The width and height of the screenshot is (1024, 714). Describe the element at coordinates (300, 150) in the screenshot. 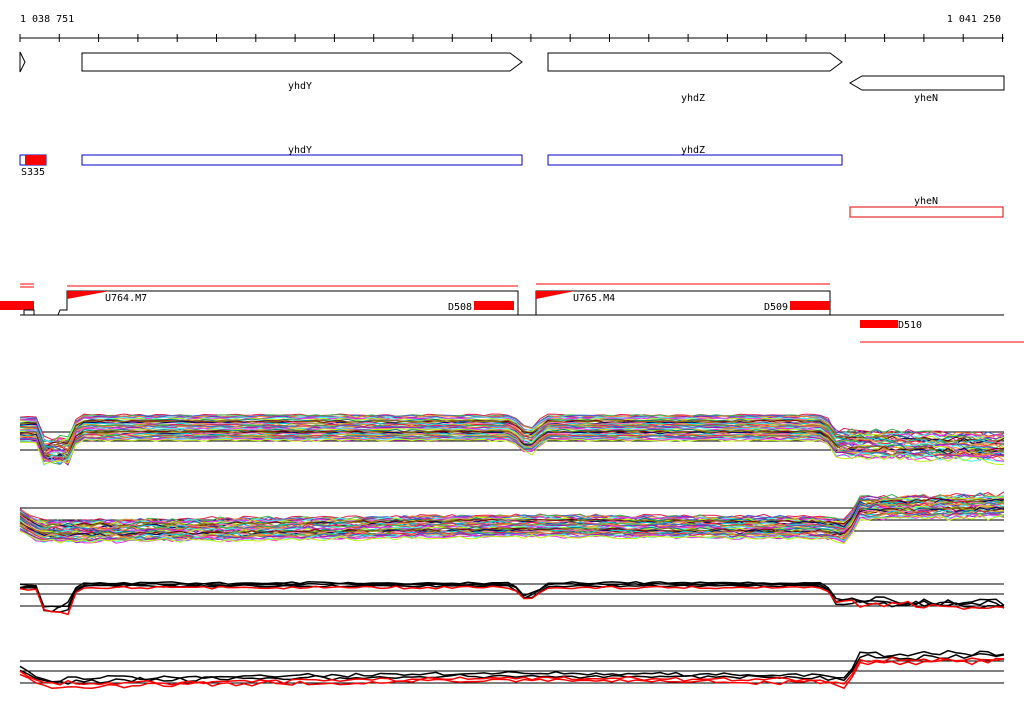

I see `cds-label-yhdY: yhdY` at that location.